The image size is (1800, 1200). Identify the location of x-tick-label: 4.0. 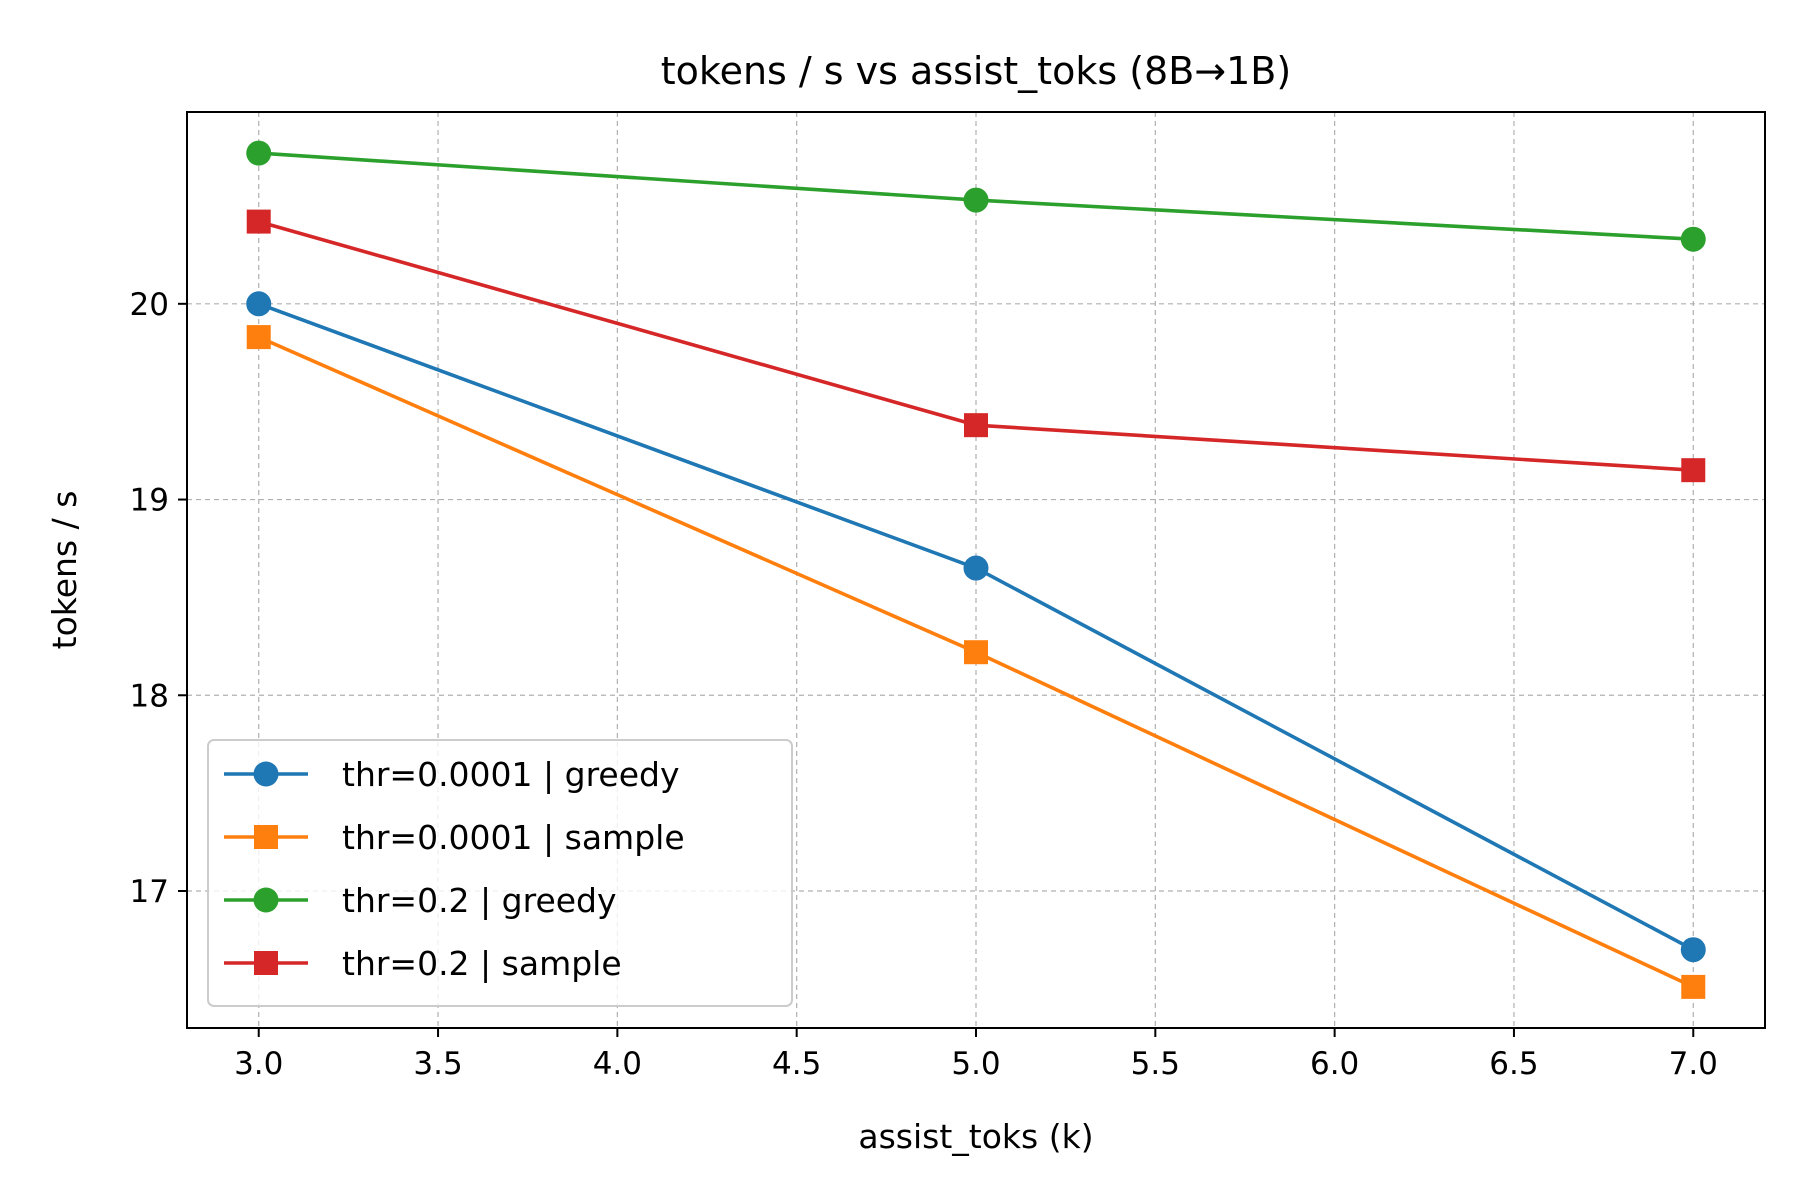
(617, 1064).